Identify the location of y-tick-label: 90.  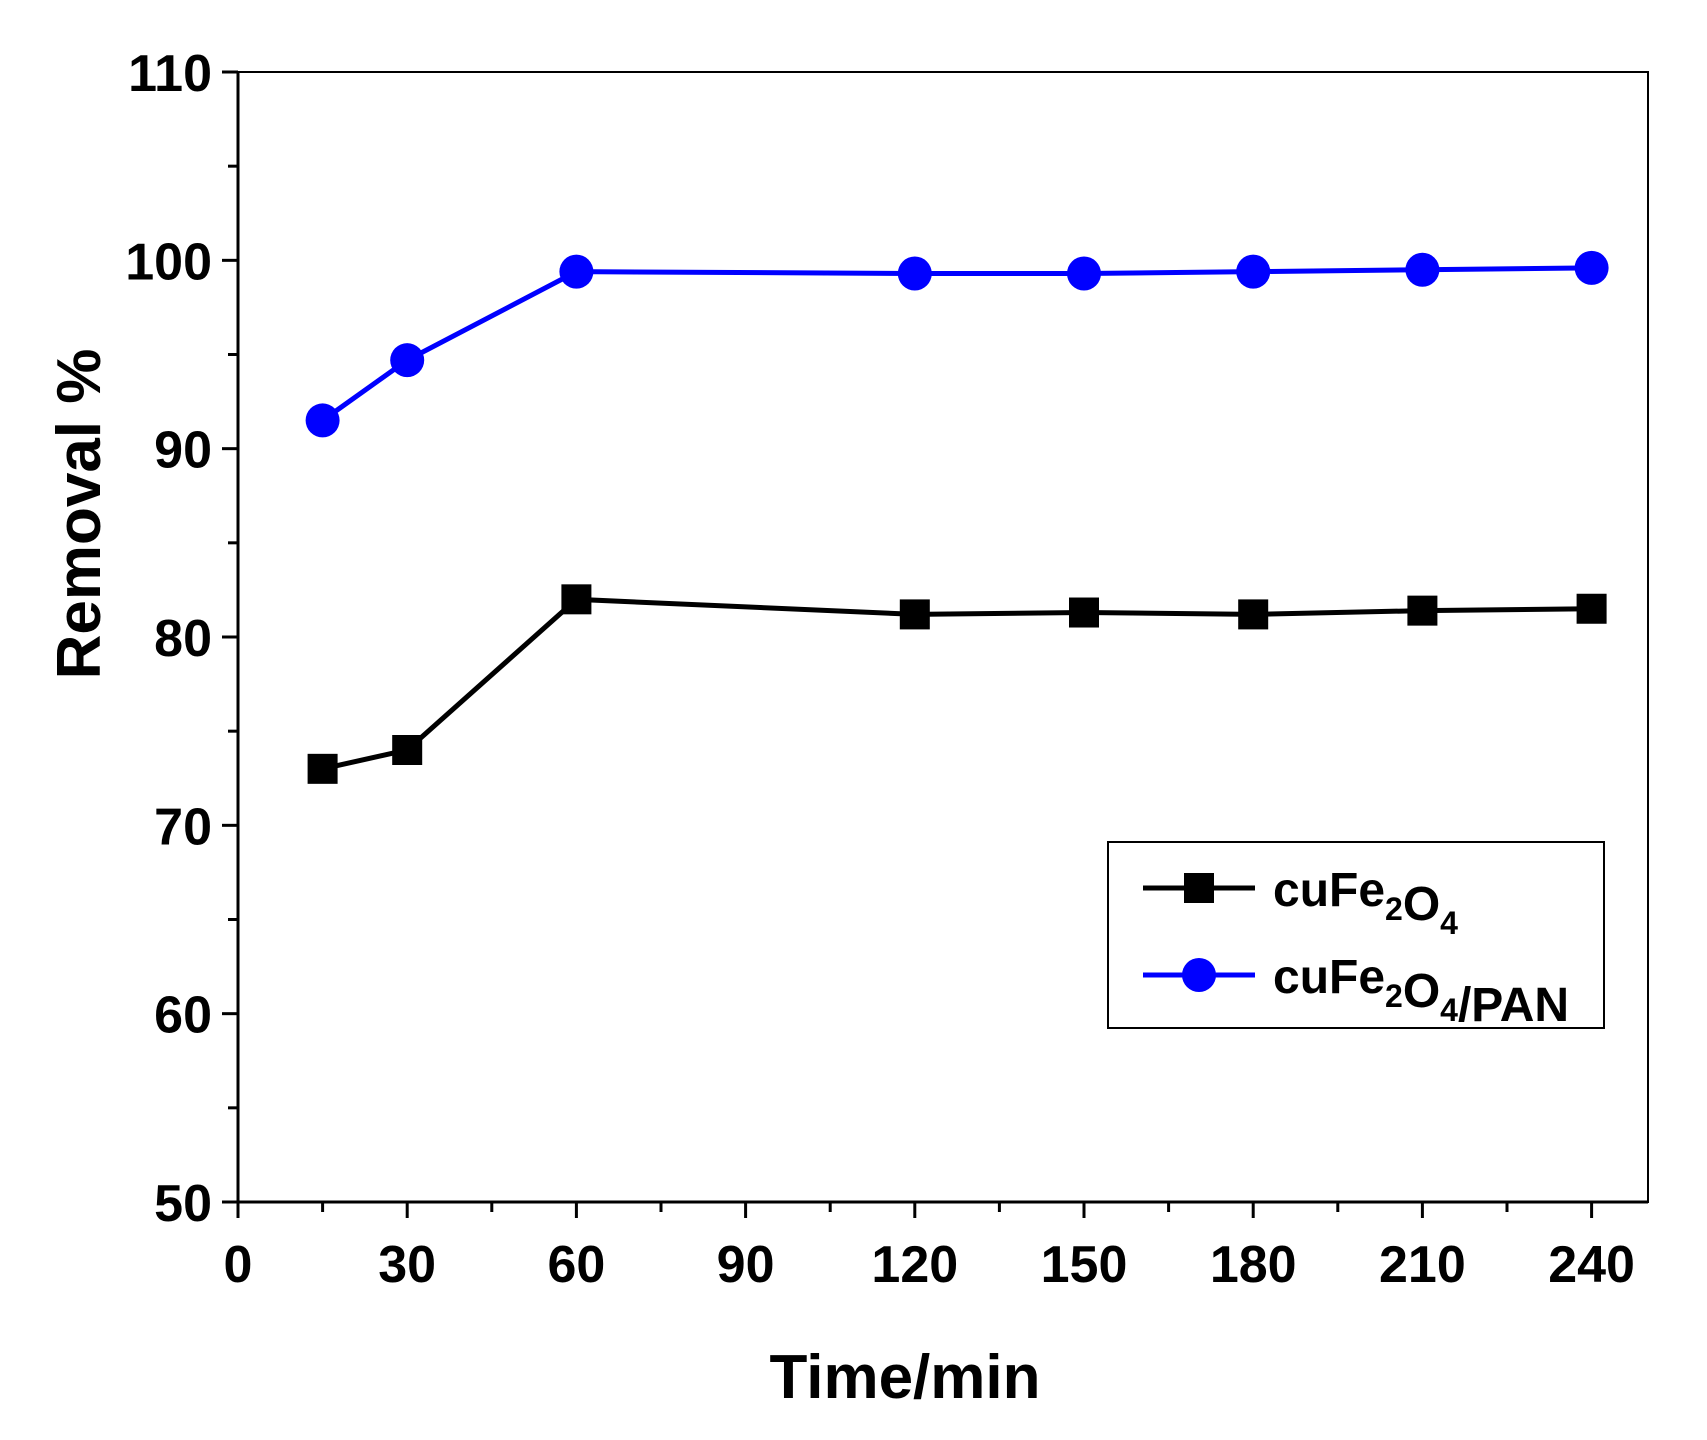
(183, 451).